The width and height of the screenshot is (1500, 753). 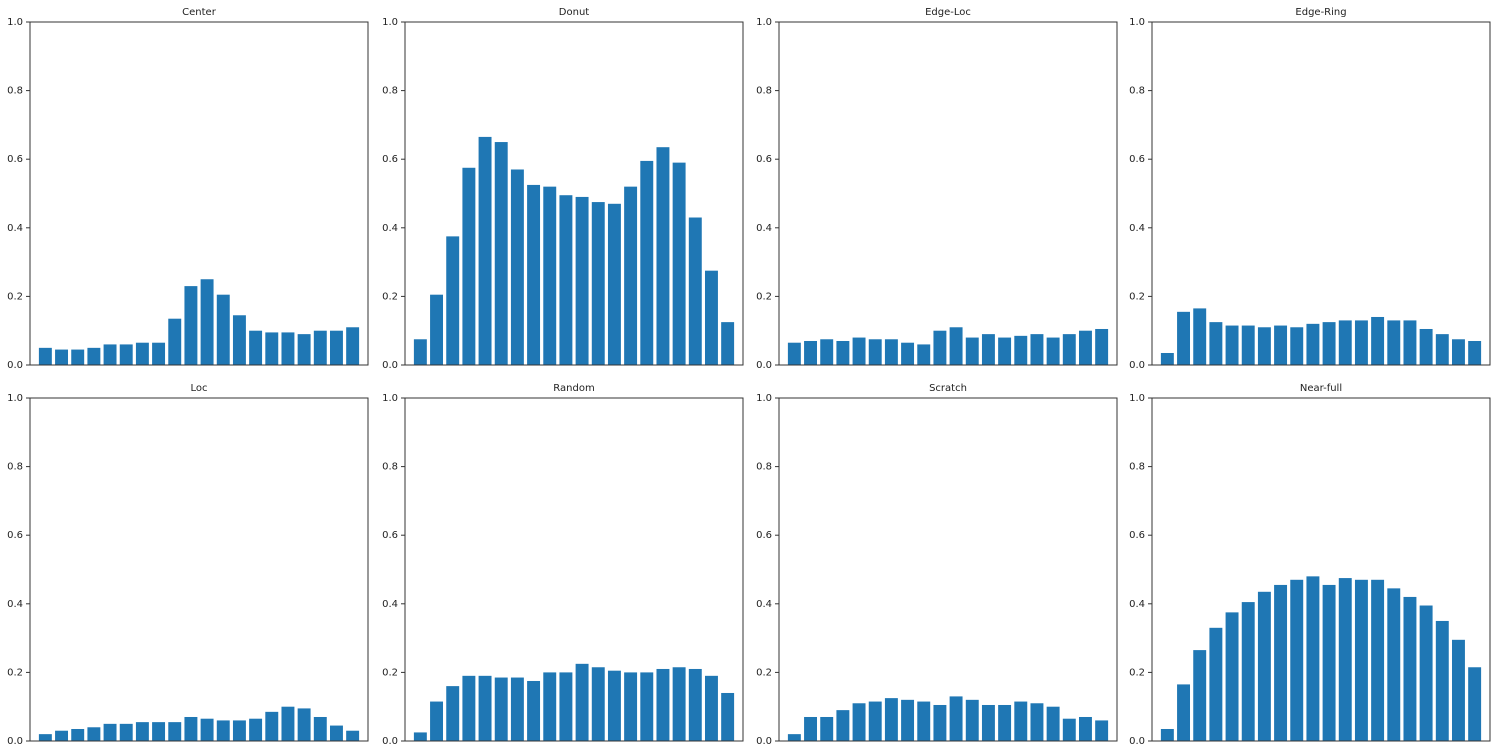 What do you see at coordinates (15, 467) in the screenshot?
I see `y-tick-label: 0.8` at bounding box center [15, 467].